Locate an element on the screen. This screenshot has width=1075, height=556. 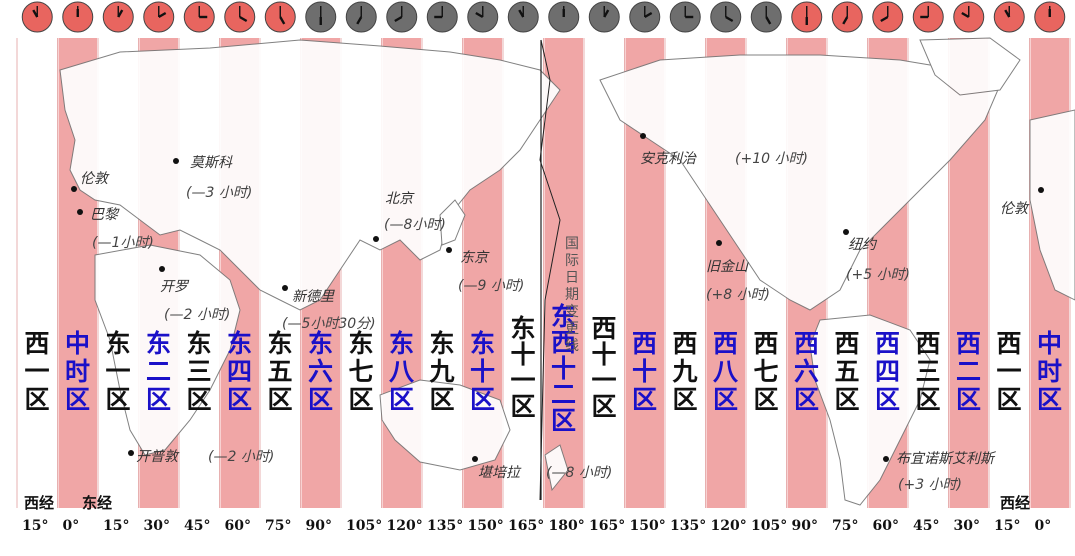
anchorage-offset: (+10 小时) is located at coordinates (771, 159).